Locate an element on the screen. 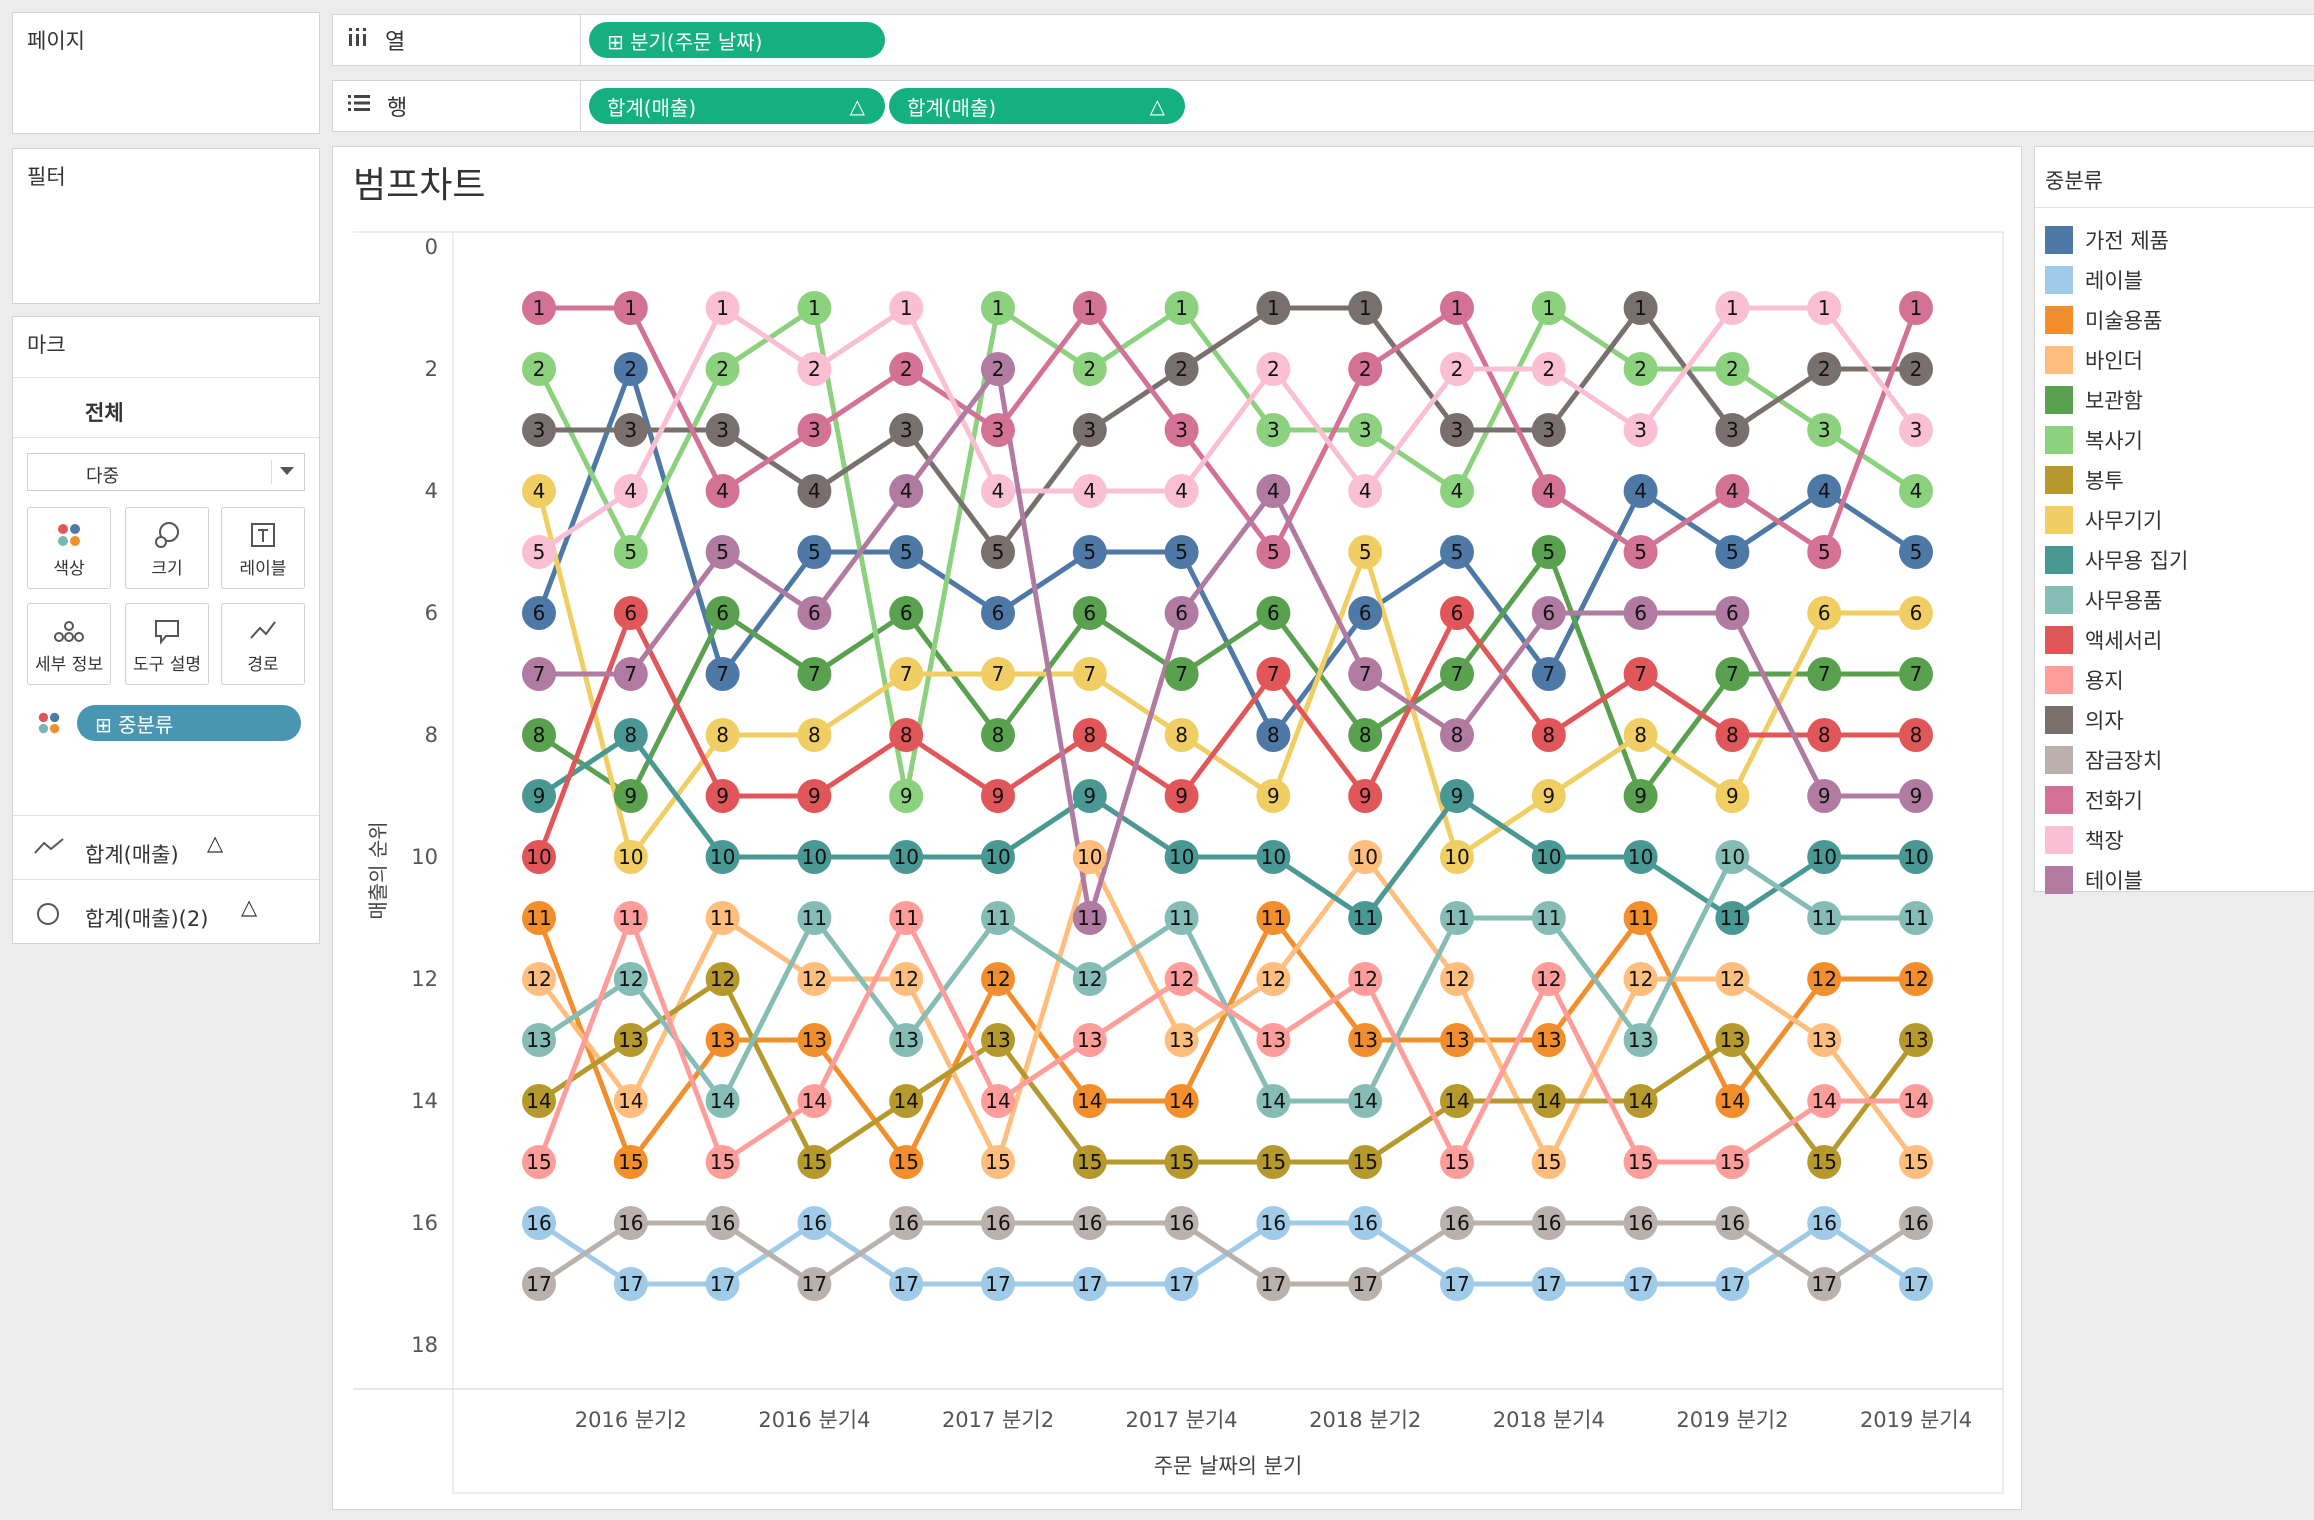 This screenshot has height=1520, width=2314. filters-panel: 필터 is located at coordinates (166, 226).